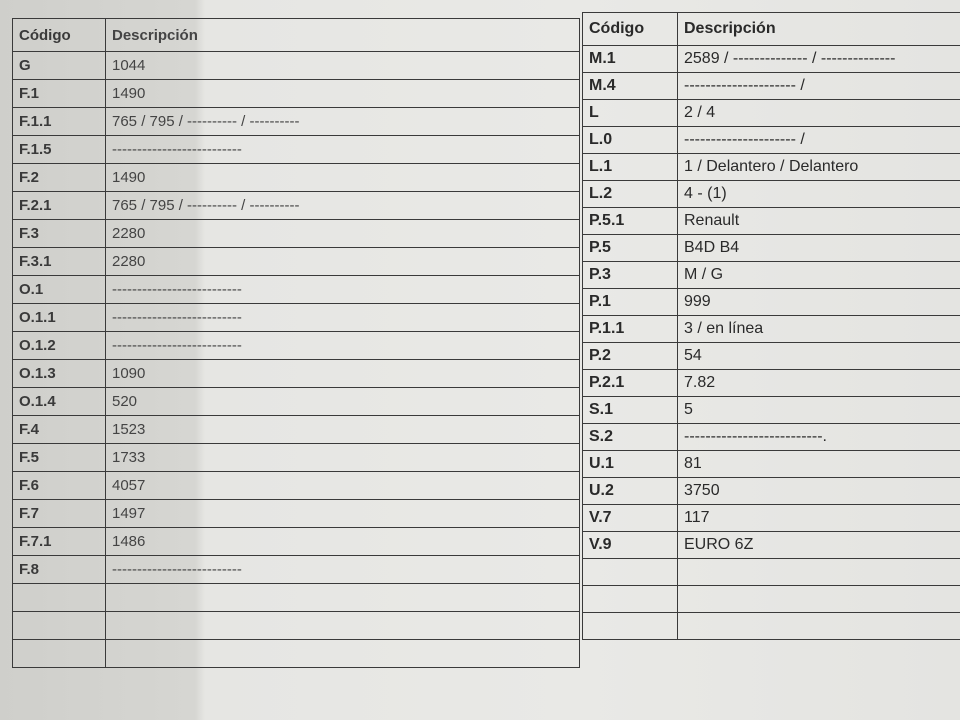 The width and height of the screenshot is (960, 720). What do you see at coordinates (630, 329) in the screenshot?
I see `cell-code: P.1.1` at bounding box center [630, 329].